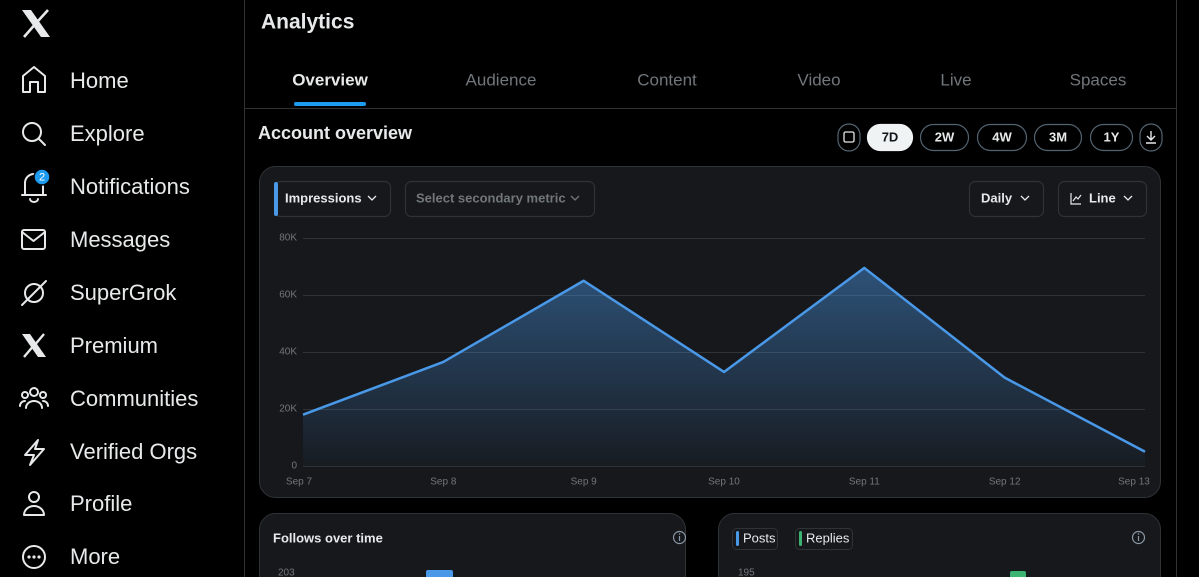 Image resolution: width=1199 pixels, height=577 pixels. I want to click on interval: Daily, so click(997, 197).